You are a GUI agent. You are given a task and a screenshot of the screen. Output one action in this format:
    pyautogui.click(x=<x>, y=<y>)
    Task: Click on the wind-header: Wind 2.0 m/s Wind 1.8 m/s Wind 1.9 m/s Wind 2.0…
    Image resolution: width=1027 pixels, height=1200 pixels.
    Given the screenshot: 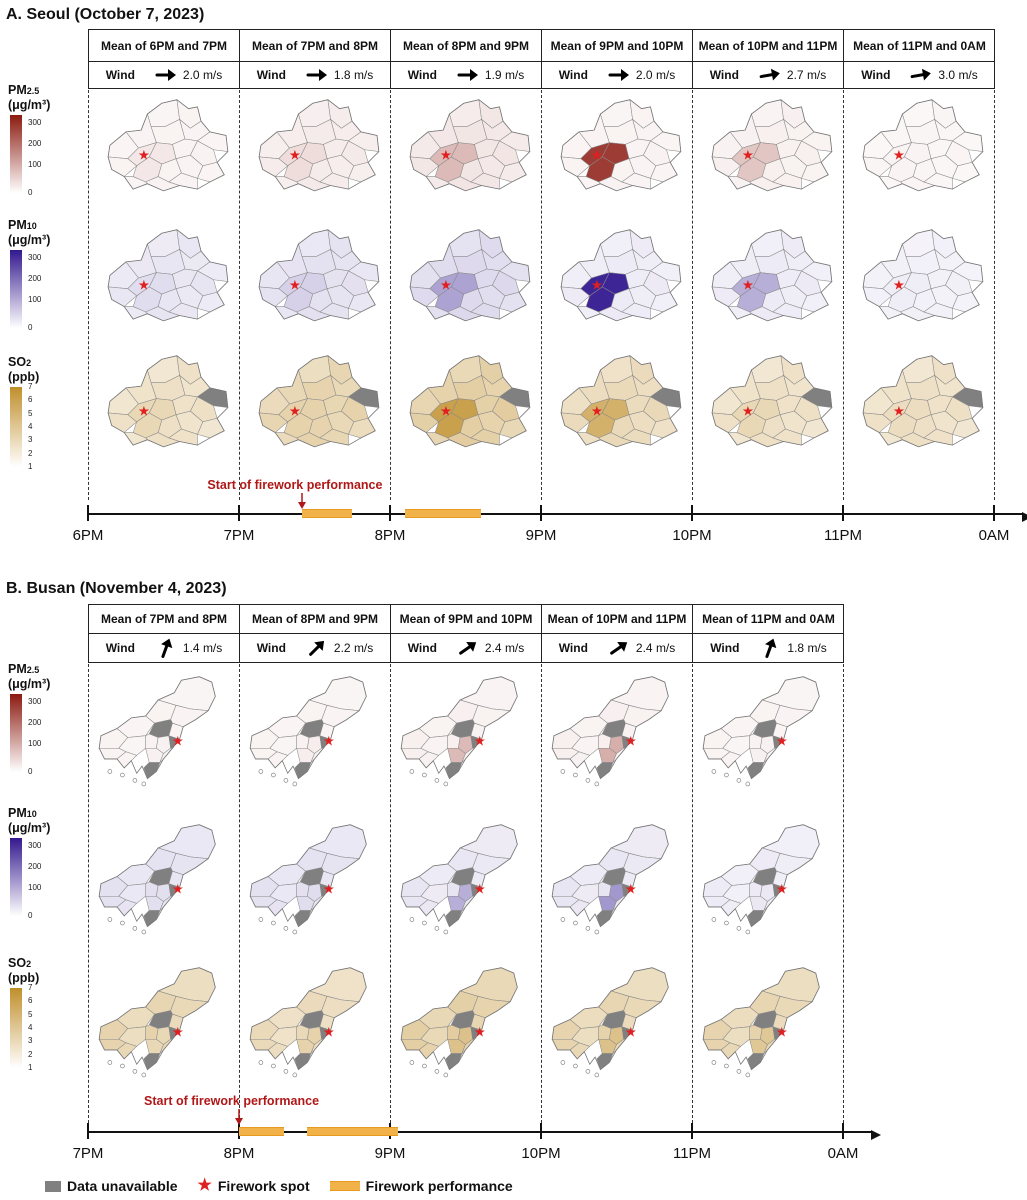 What is the action you would take?
    pyautogui.click(x=541, y=75)
    